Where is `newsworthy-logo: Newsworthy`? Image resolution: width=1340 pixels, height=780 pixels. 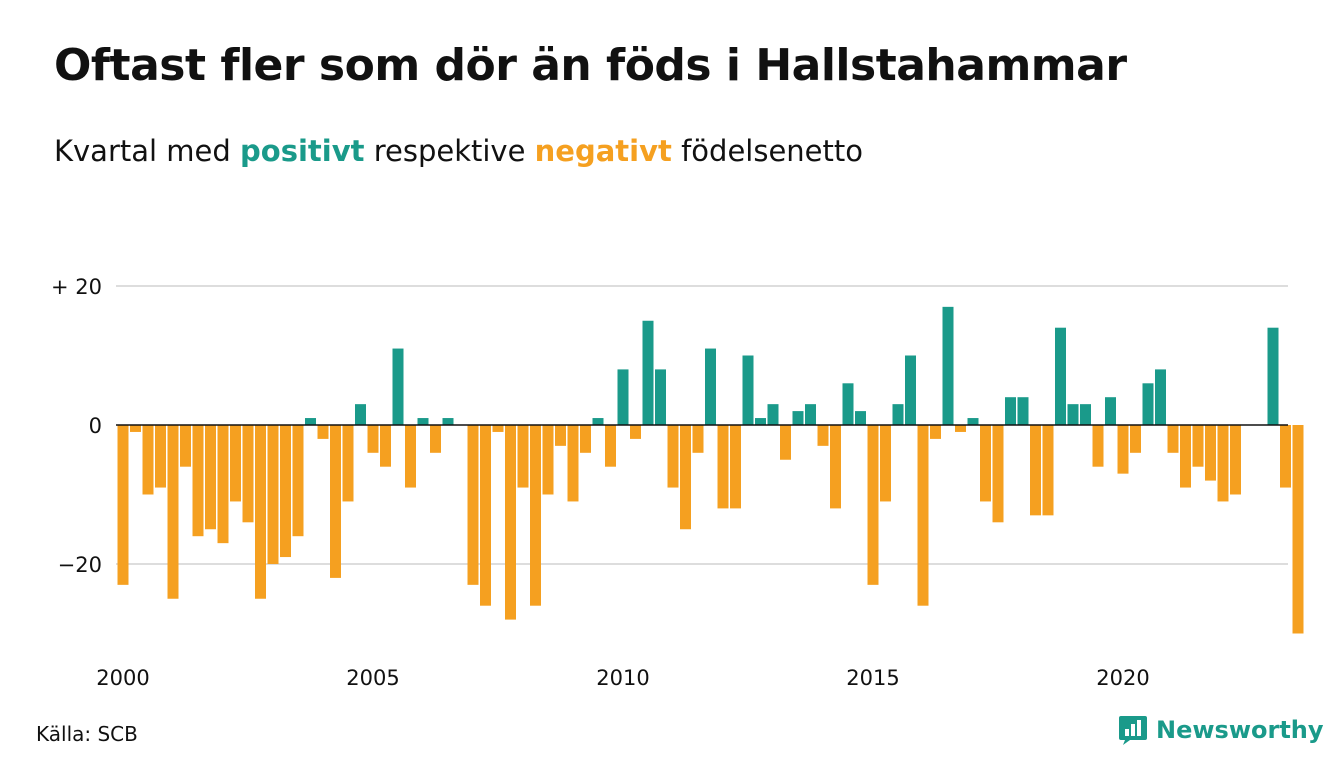
newsworthy-logo: Newsworthy is located at coordinates (1221, 730).